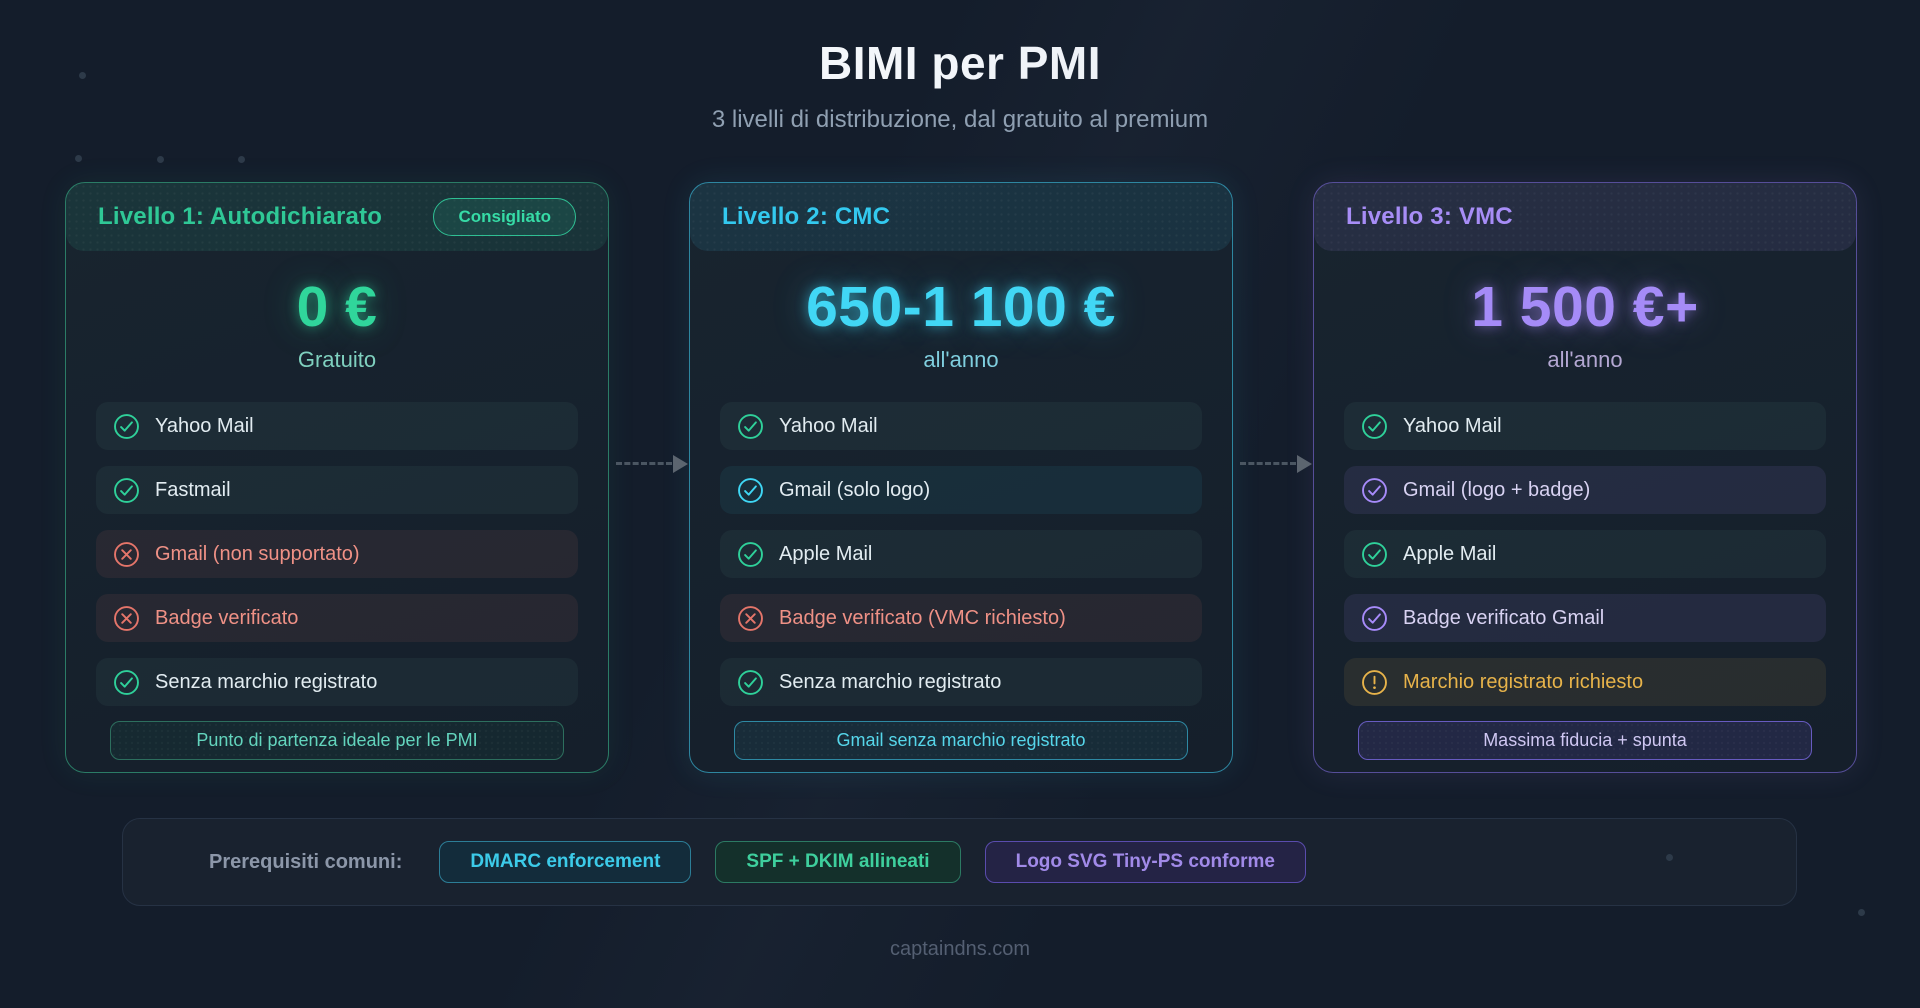 The height and width of the screenshot is (1008, 1920). I want to click on feature-row: Badge verificato, so click(337, 618).